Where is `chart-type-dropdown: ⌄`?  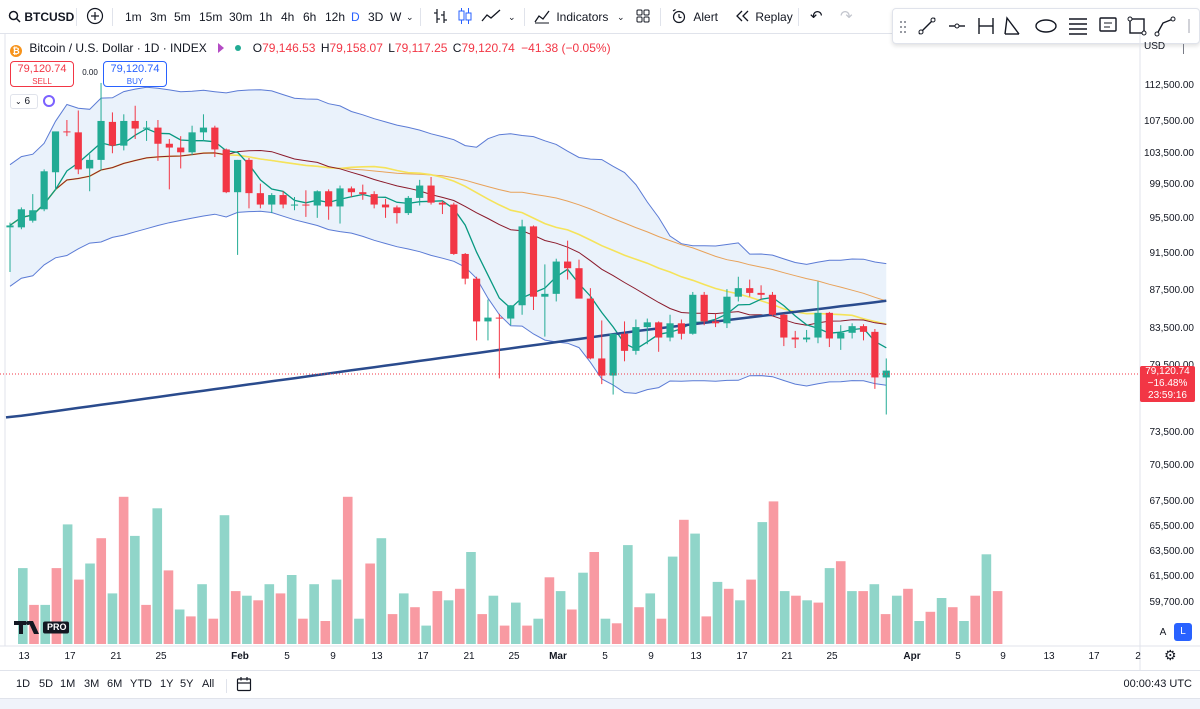 chart-type-dropdown: ⌄ is located at coordinates (512, 17).